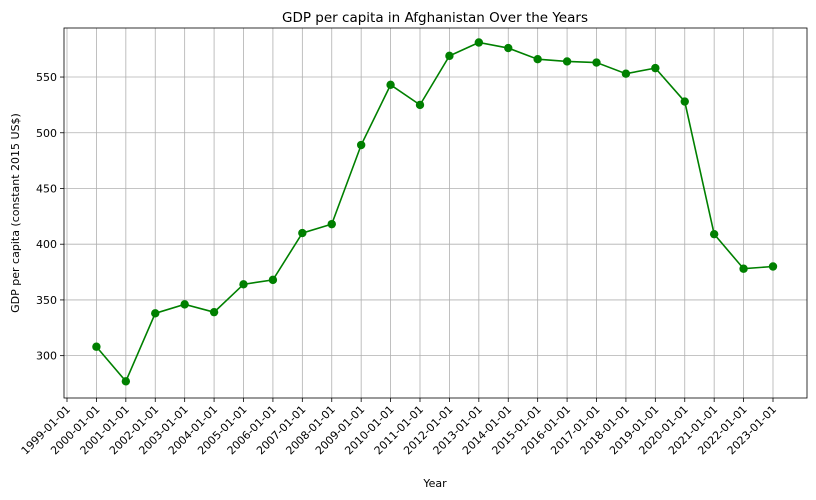 The height and width of the screenshot is (500, 816). Describe the element at coordinates (46, 300) in the screenshot. I see `y-tick-label: 350` at that location.